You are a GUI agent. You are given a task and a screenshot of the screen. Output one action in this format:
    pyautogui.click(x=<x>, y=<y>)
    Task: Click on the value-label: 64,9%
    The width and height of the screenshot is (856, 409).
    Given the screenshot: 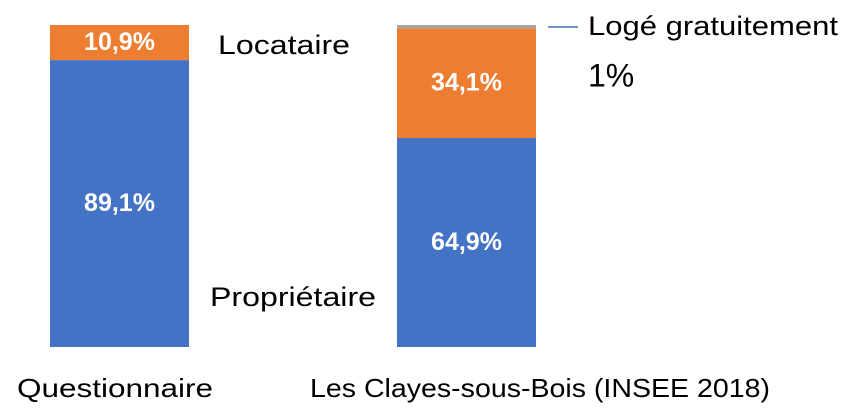 What is the action you would take?
    pyautogui.click(x=466, y=242)
    